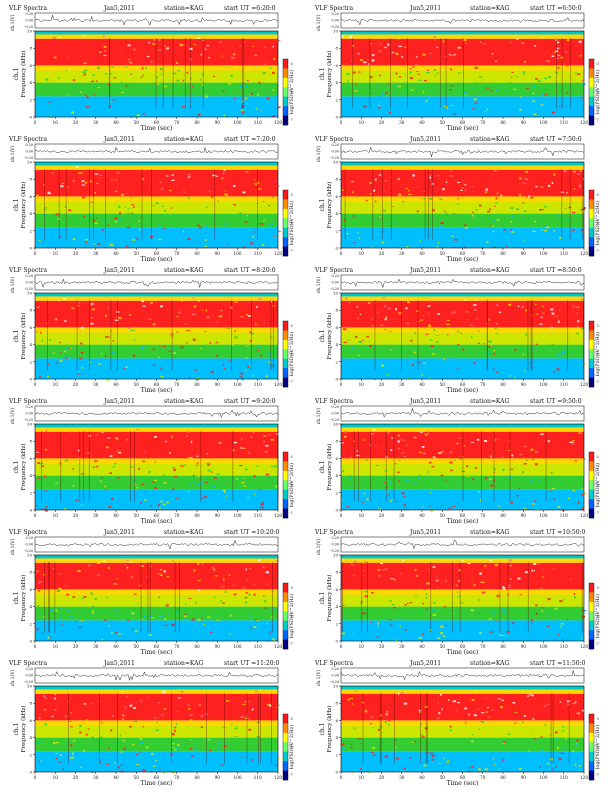 The width and height of the screenshot is (612, 792). Describe the element at coordinates (278, 253) in the screenshot. I see `spectrogram-xtick-label: 120` at that location.